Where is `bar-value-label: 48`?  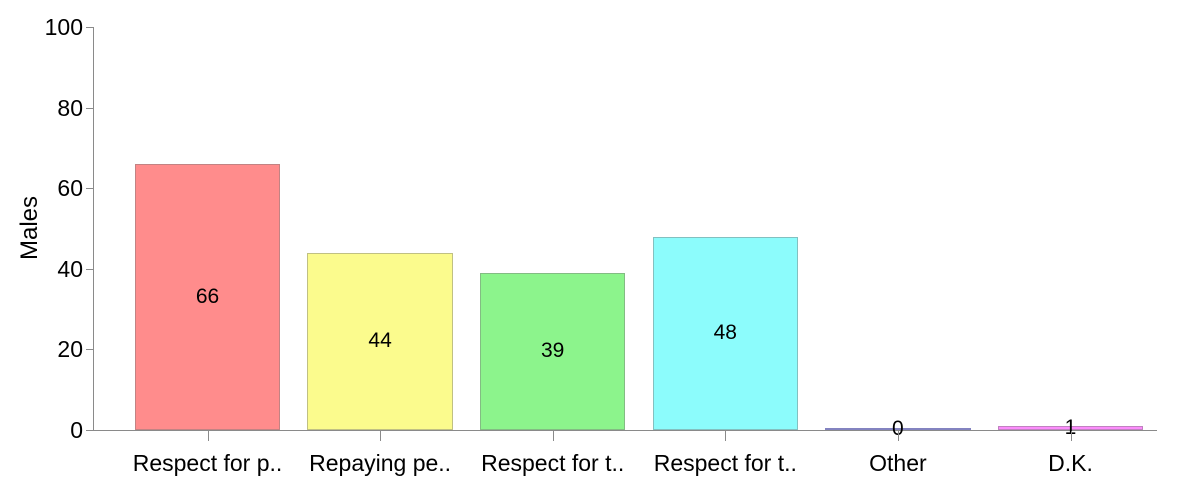
bar-value-label: 48 is located at coordinates (725, 333).